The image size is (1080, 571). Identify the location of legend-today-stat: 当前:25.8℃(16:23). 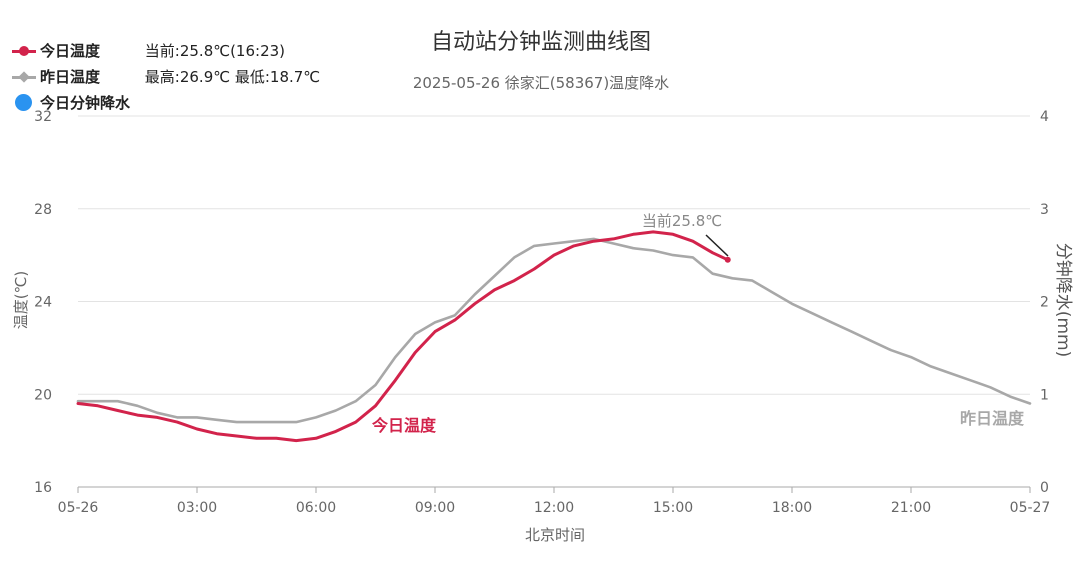
(215, 51).